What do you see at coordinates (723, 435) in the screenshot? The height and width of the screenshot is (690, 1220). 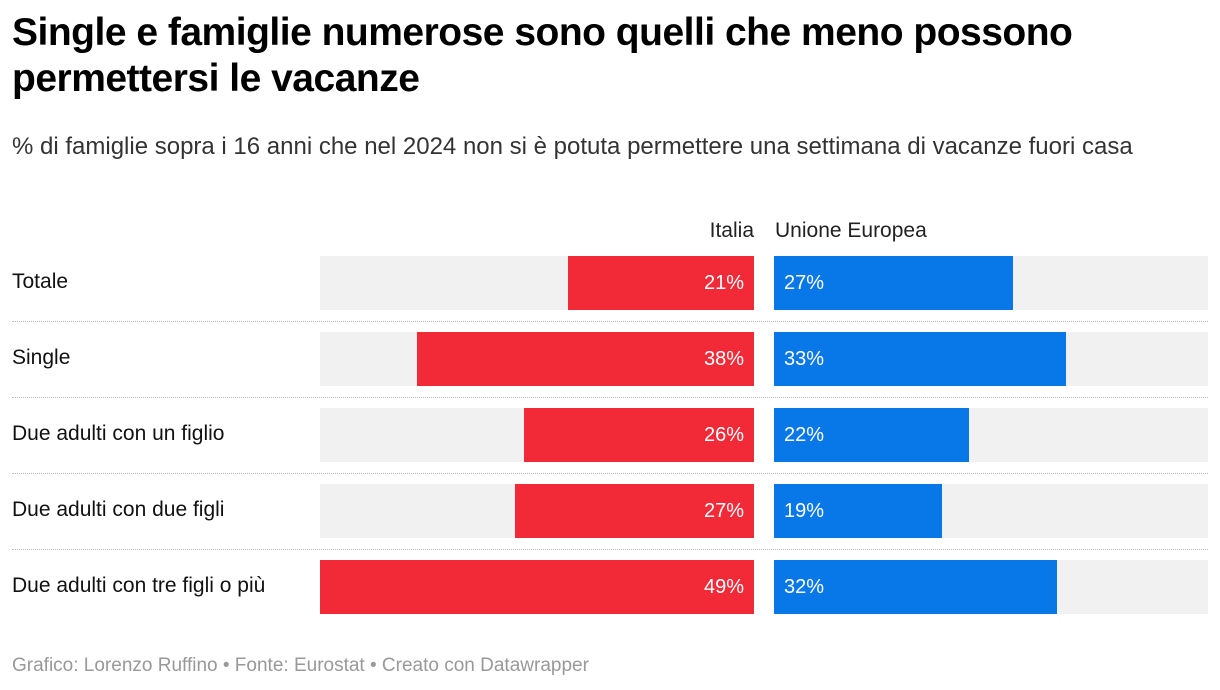 I see `value-label-italia: 26%` at bounding box center [723, 435].